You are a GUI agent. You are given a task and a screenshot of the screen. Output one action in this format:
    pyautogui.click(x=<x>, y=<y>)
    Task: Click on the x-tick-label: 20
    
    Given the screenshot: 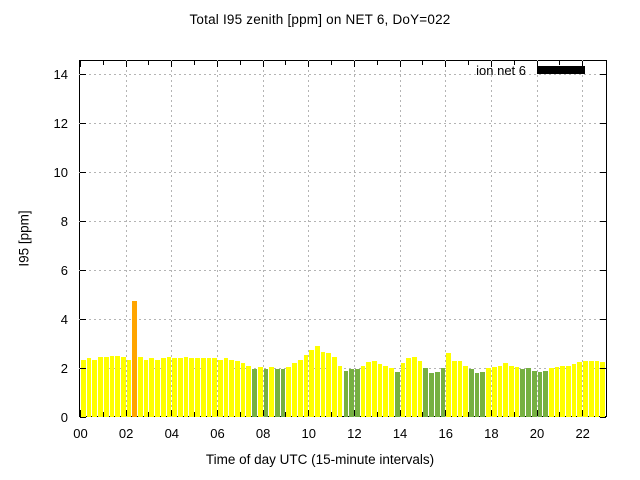 What is the action you would take?
    pyautogui.click(x=537, y=433)
    